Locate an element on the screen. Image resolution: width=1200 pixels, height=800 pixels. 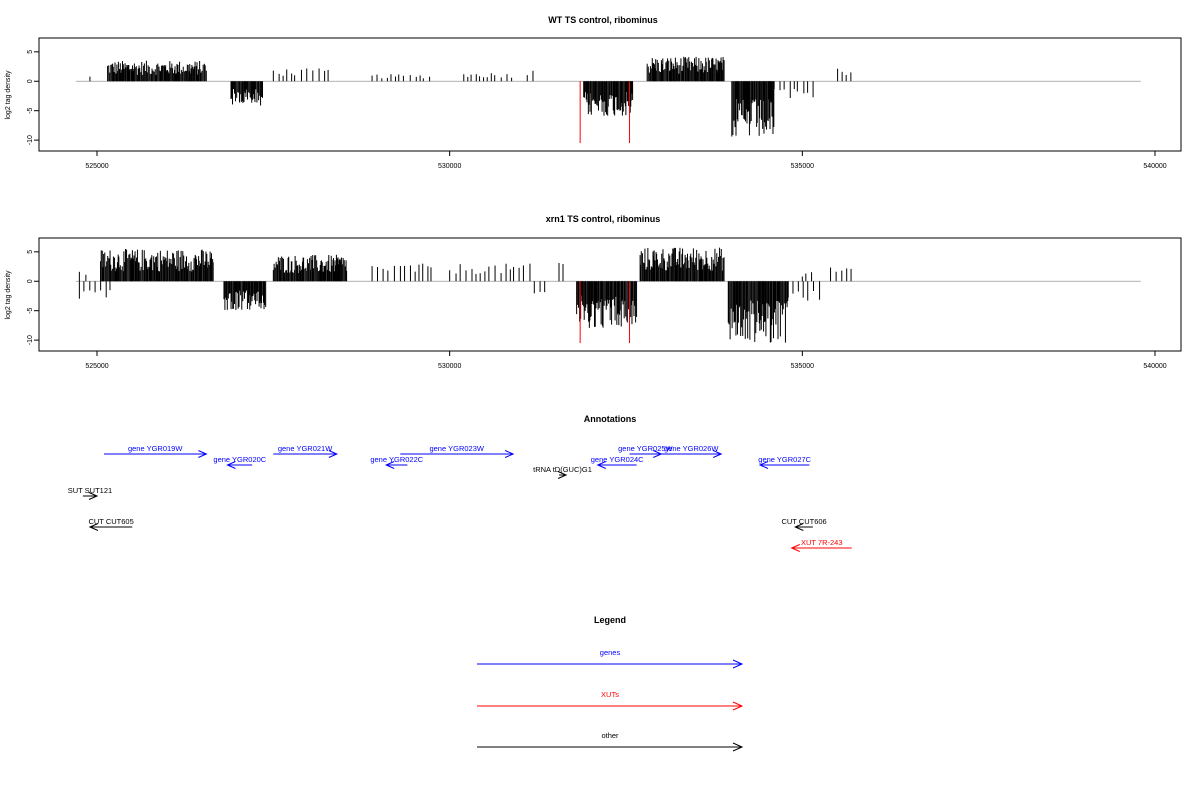
legend-label: XUTs is located at coordinates (610, 694).